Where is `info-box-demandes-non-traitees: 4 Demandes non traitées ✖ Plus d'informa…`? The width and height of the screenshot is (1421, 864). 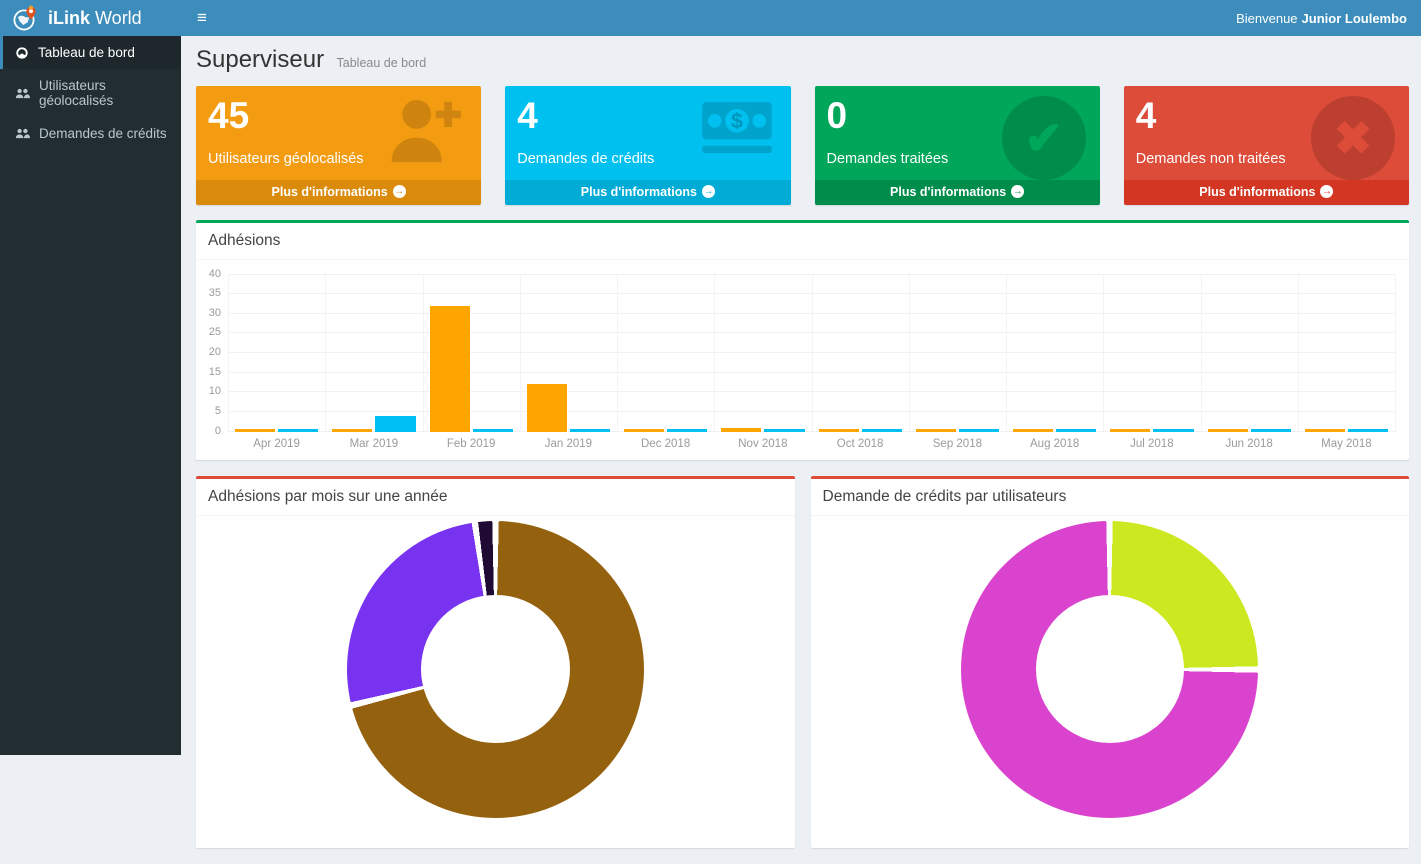 info-box-demandes-non-traitees: 4 Demandes non traitées ✖ Plus d'informa… is located at coordinates (1266, 145).